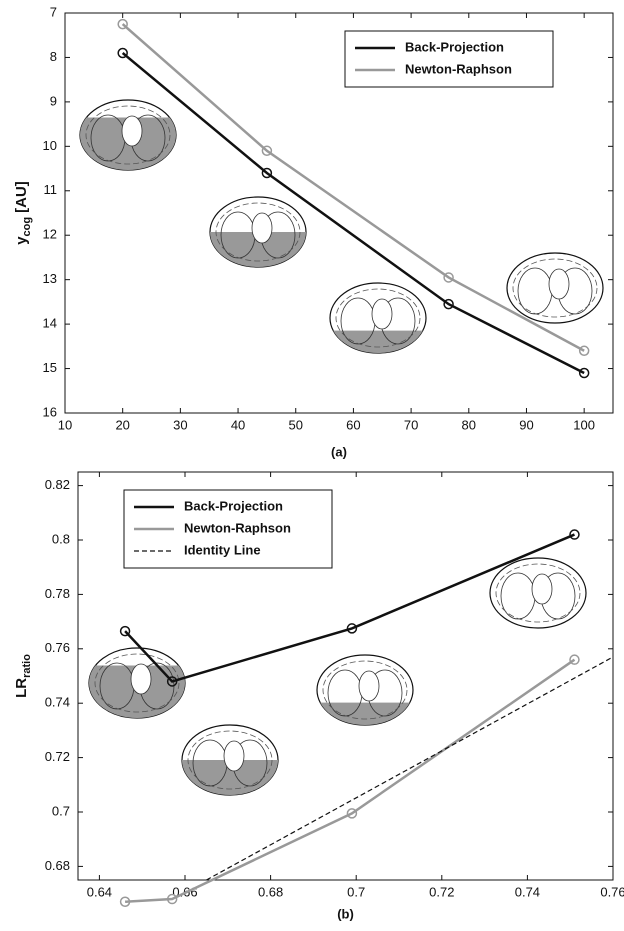 The width and height of the screenshot is (624, 931). Describe the element at coordinates (270, 891) in the screenshot. I see `x-tick-label: 0.68` at that location.